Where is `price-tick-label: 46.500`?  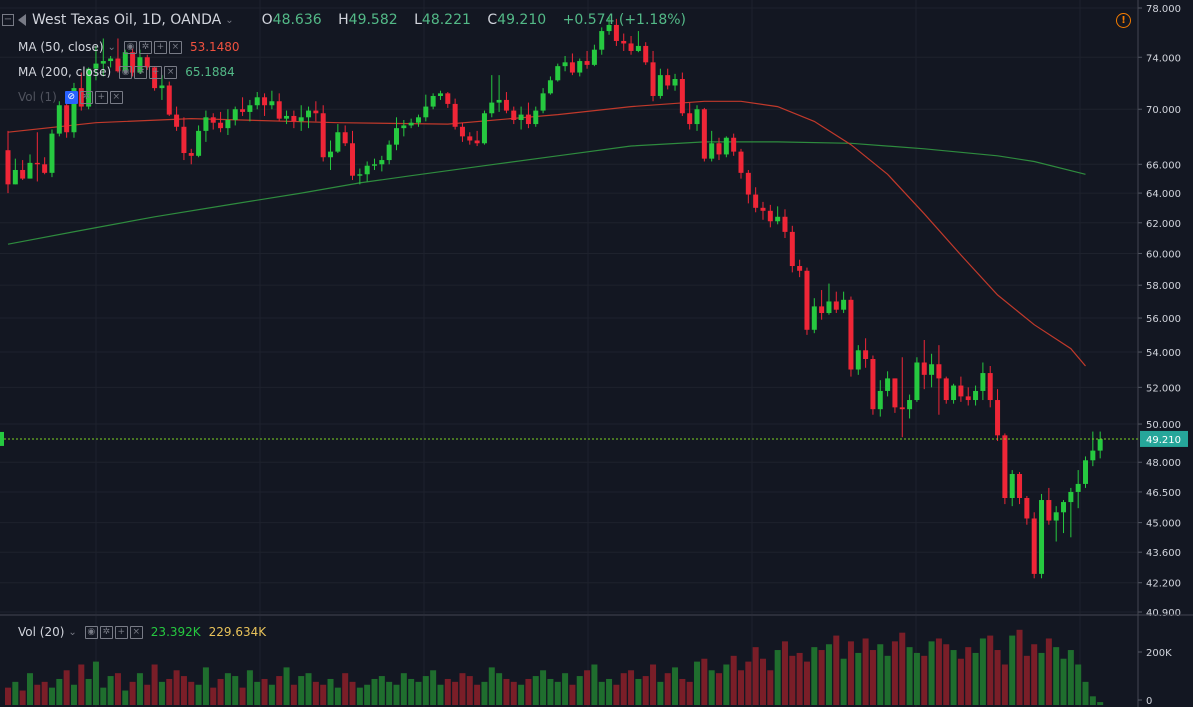
price-tick-label: 46.500 is located at coordinates (1163, 493).